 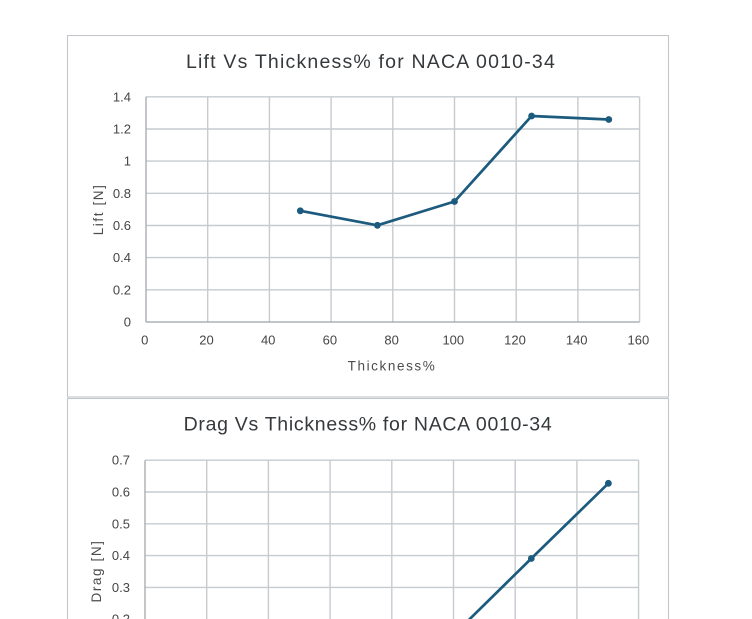 What do you see at coordinates (391, 340) in the screenshot?
I see `svg-text: 80` at bounding box center [391, 340].